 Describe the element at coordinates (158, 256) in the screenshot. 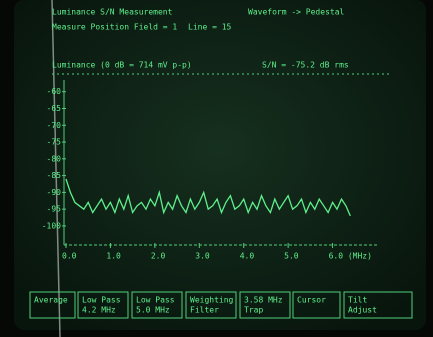

I see `x-tick-label: 2.0` at that location.